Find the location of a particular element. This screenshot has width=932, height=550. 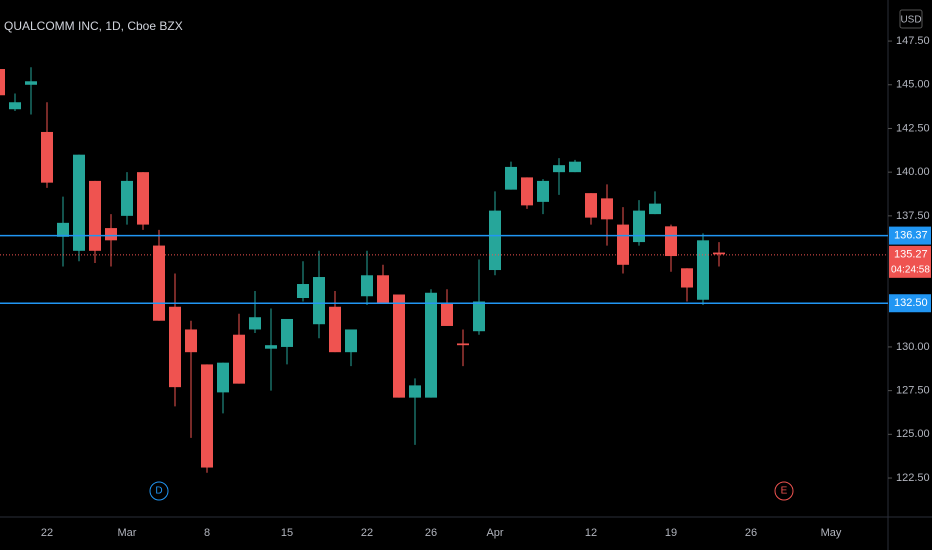

last-price-label: 135.27 is located at coordinates (911, 255).